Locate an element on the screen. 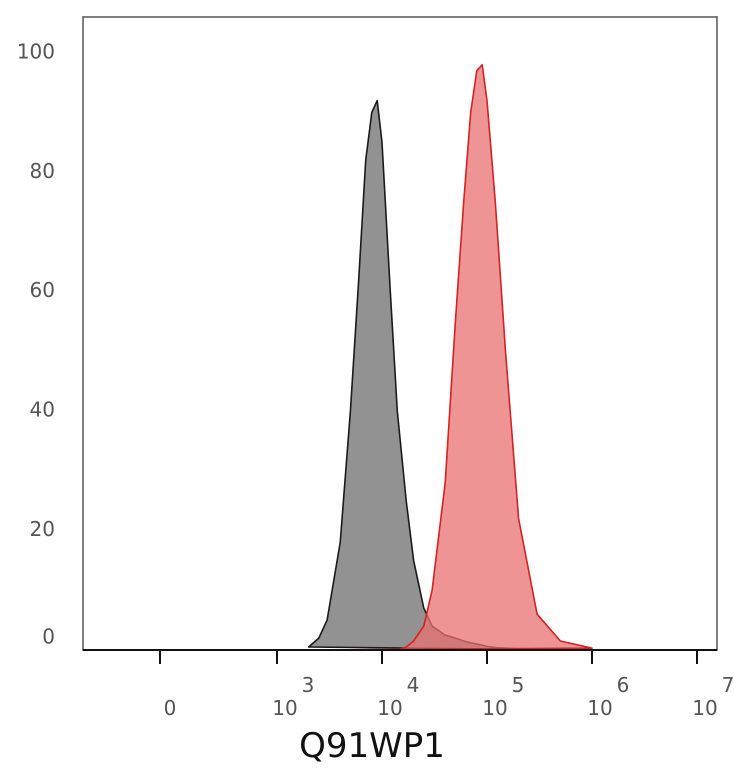 This screenshot has height=768, width=734. x-tick-exponent: 5 is located at coordinates (518, 685).